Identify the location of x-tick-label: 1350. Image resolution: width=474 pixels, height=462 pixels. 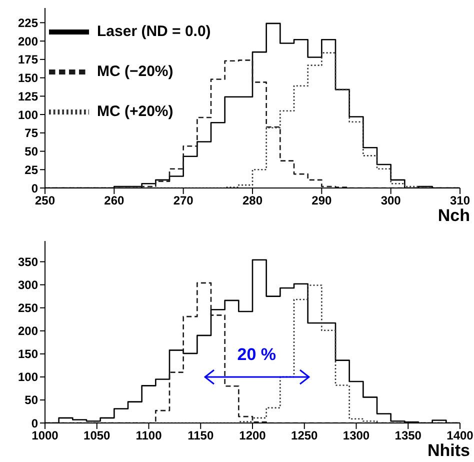
(408, 435).